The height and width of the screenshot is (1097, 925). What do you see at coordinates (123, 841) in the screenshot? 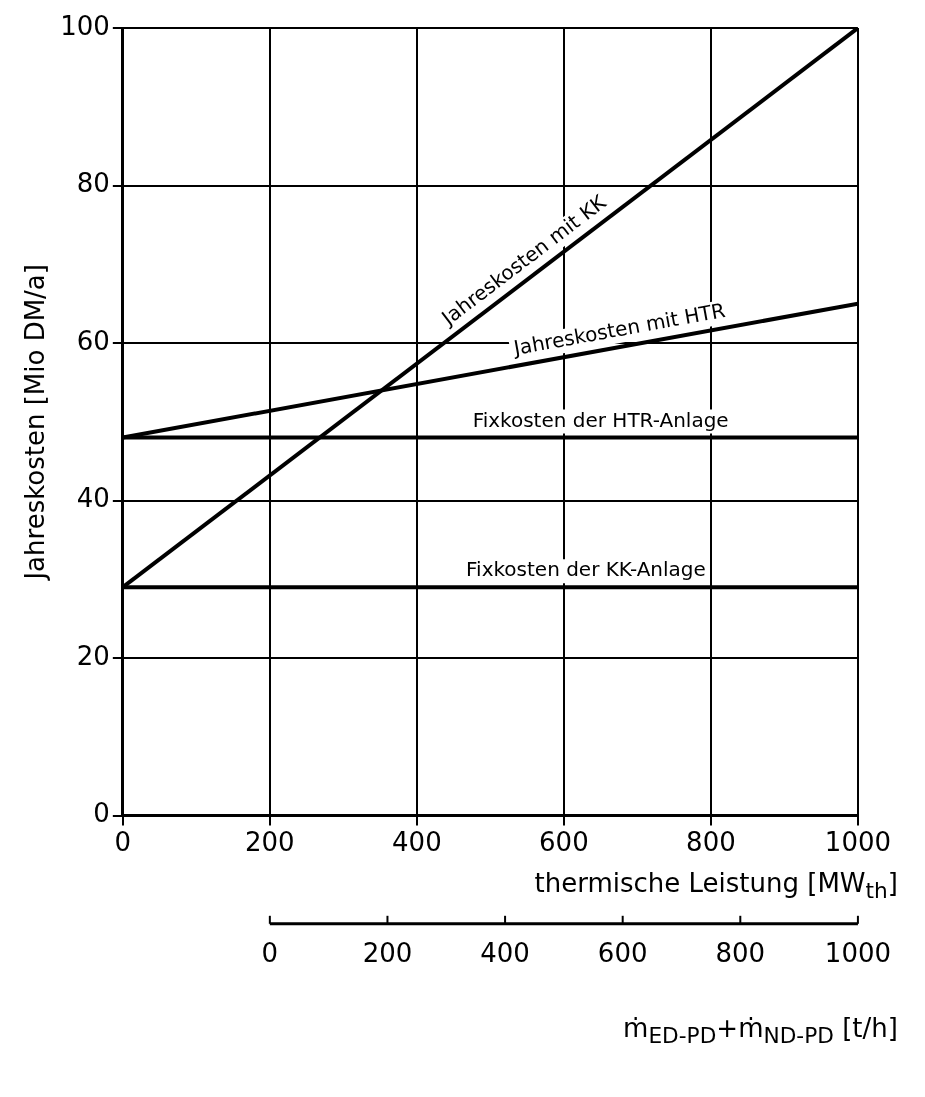
I see `x-tick-label: 0` at bounding box center [123, 841].